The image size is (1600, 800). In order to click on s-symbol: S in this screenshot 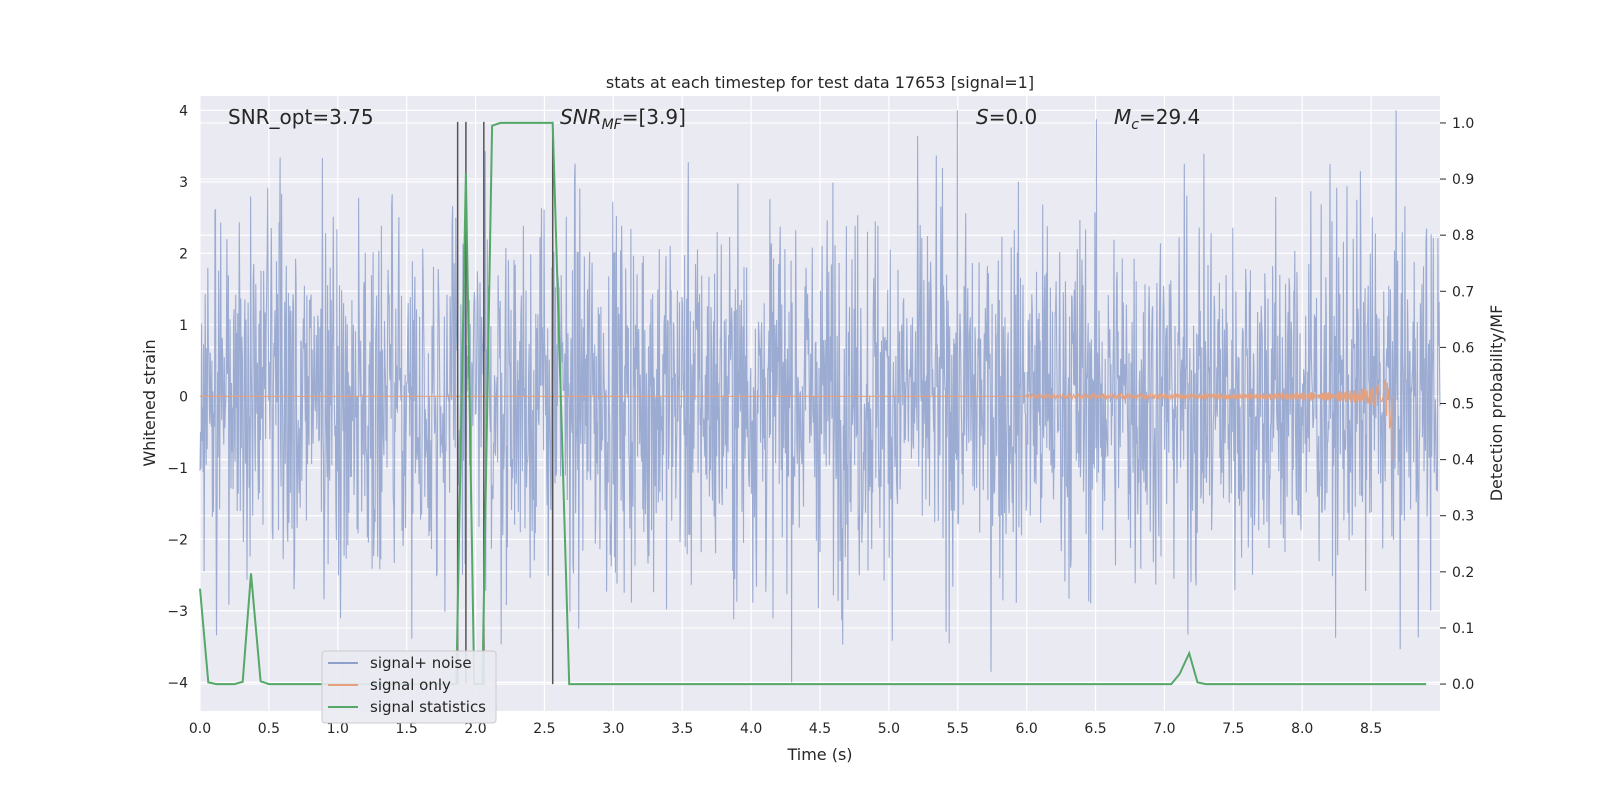, I will do `click(982, 117)`.